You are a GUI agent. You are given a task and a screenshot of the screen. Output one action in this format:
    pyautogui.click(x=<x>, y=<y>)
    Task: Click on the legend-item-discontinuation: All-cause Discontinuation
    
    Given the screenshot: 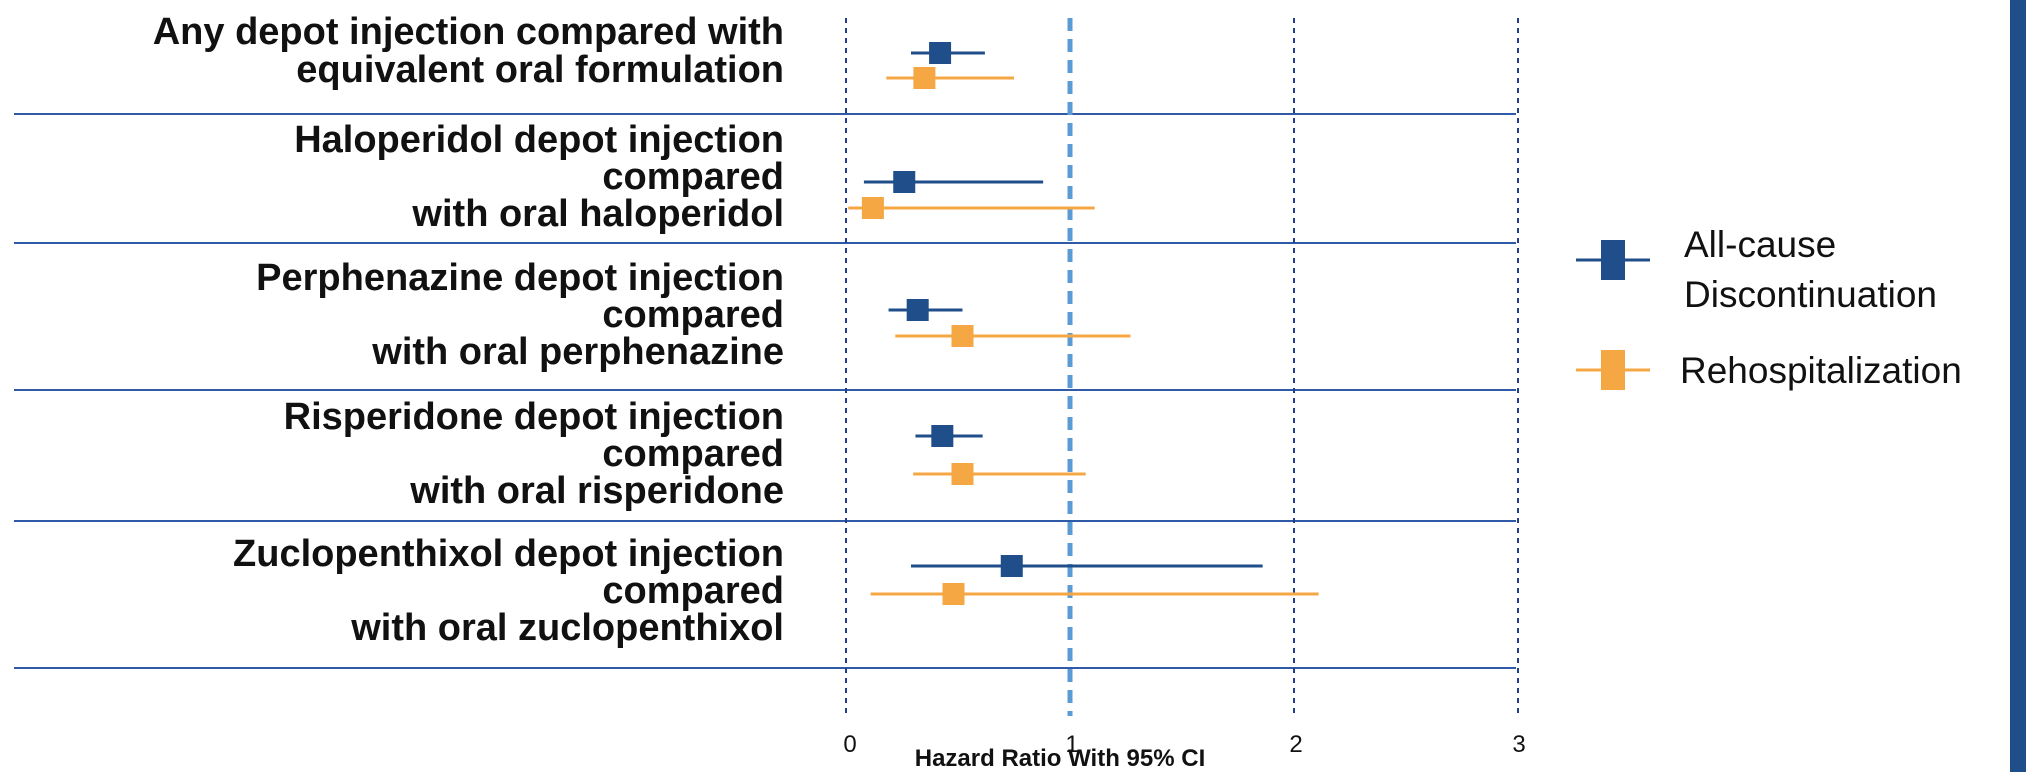 What is the action you would take?
    pyautogui.click(x=1756, y=269)
    